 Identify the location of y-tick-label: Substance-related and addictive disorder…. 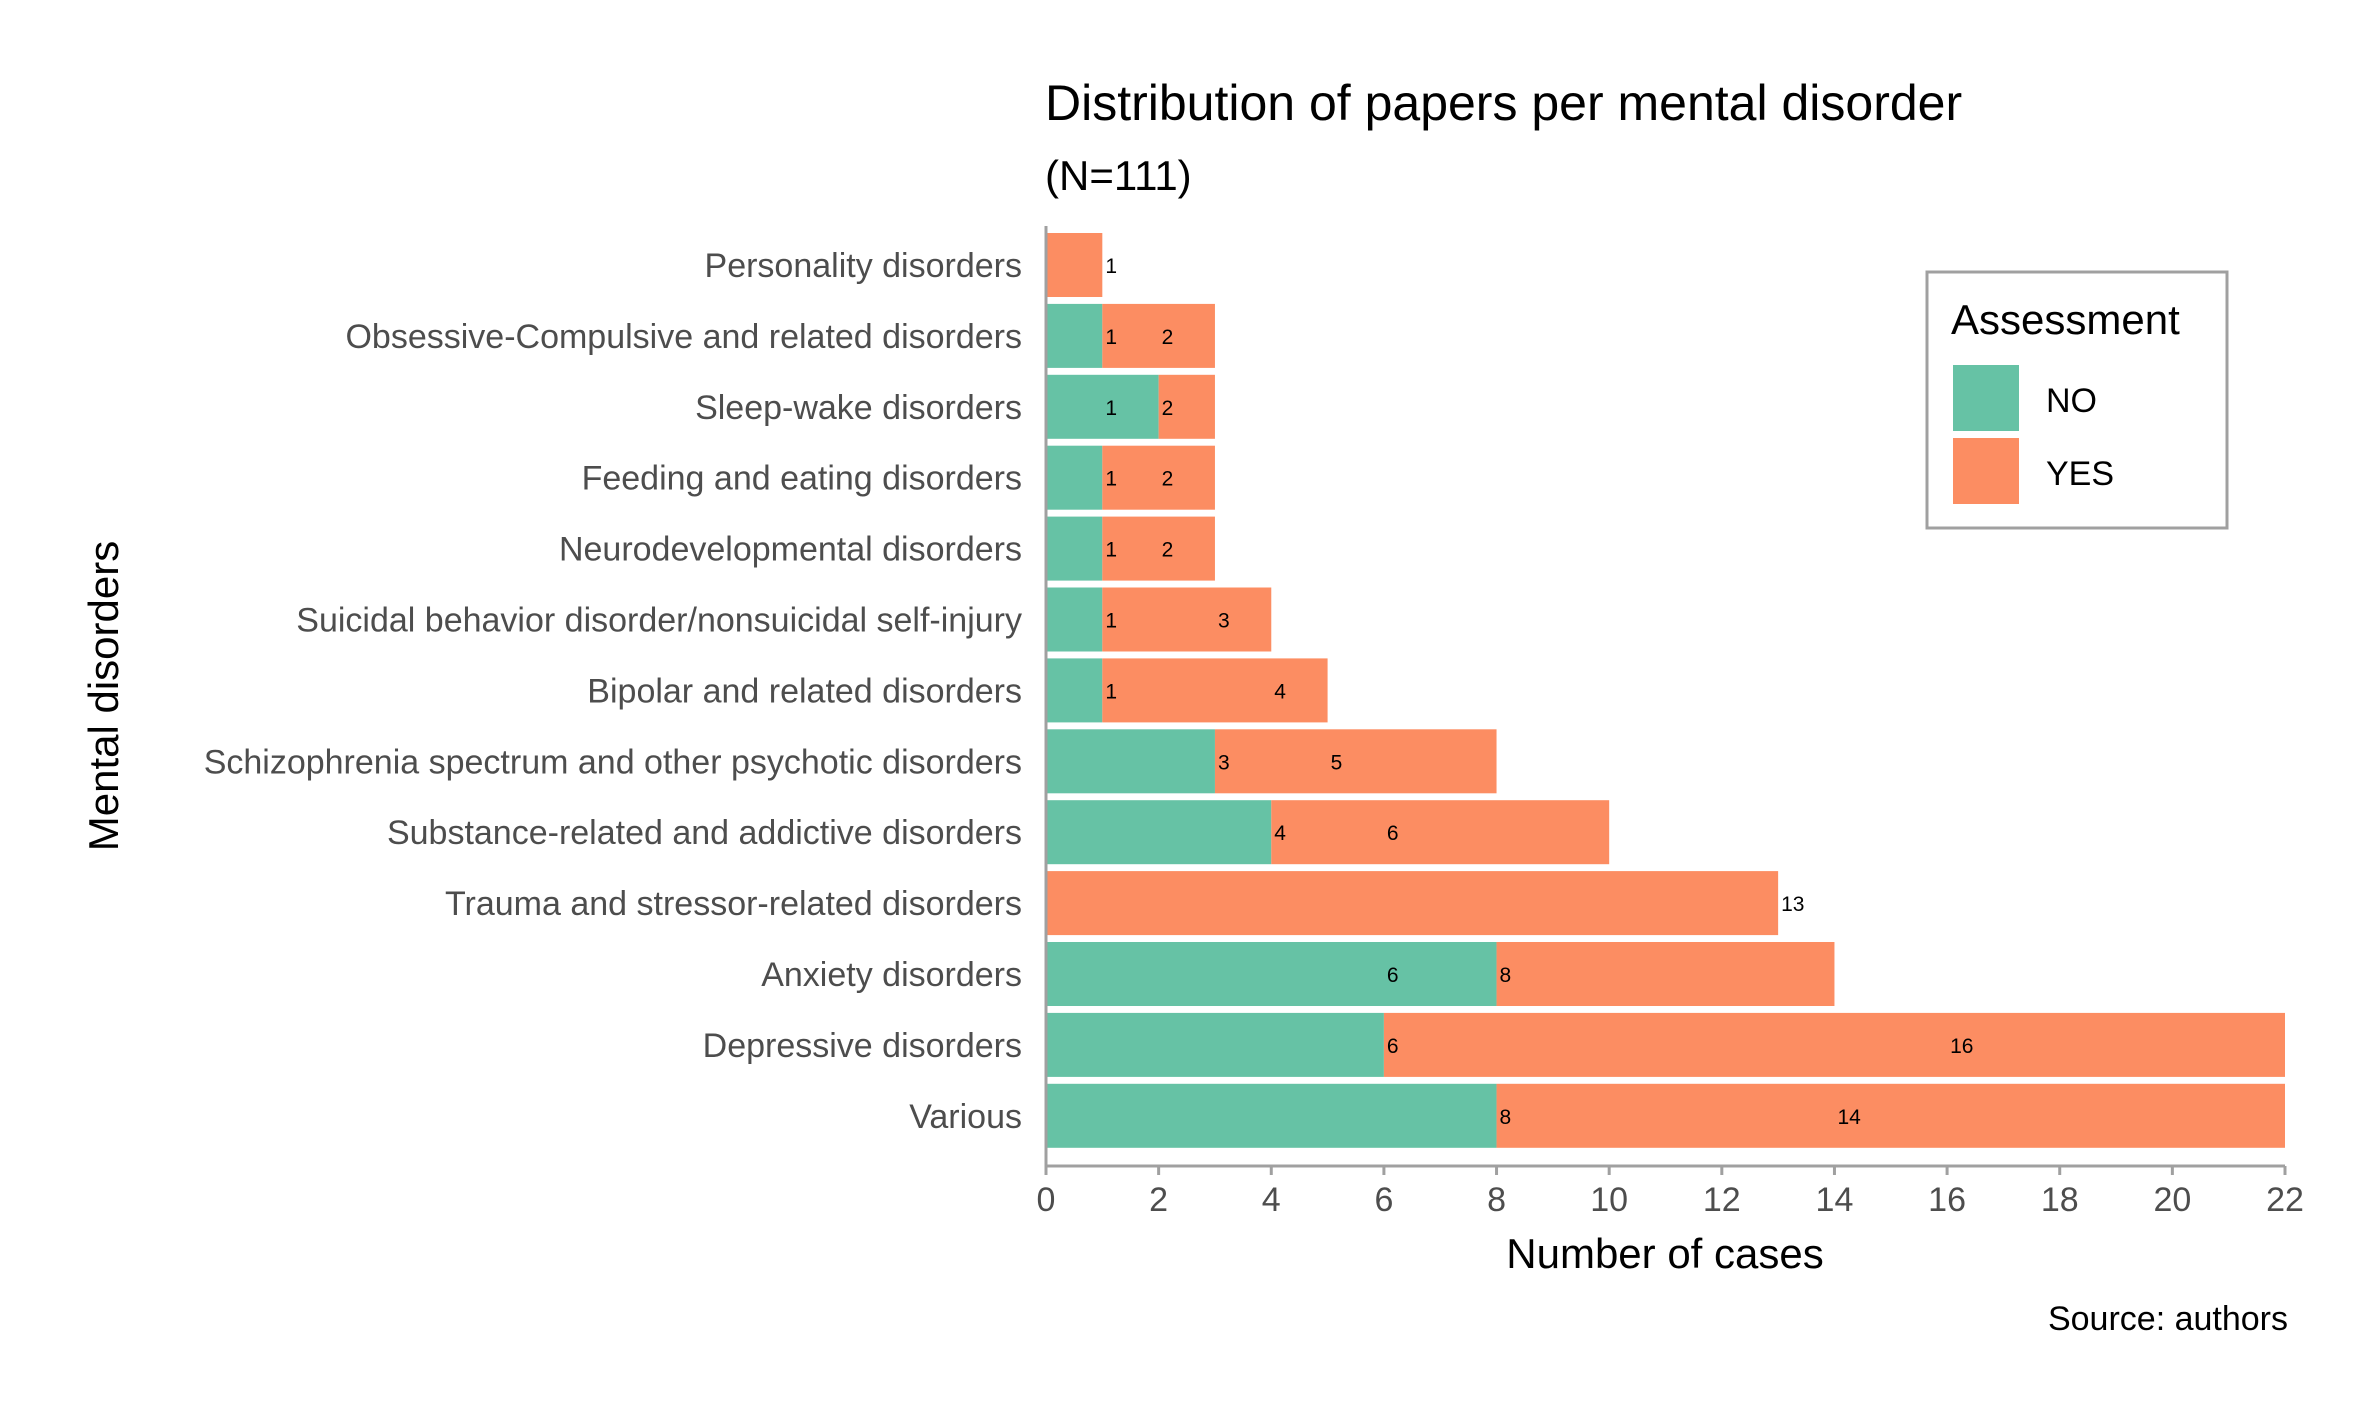
(704, 833).